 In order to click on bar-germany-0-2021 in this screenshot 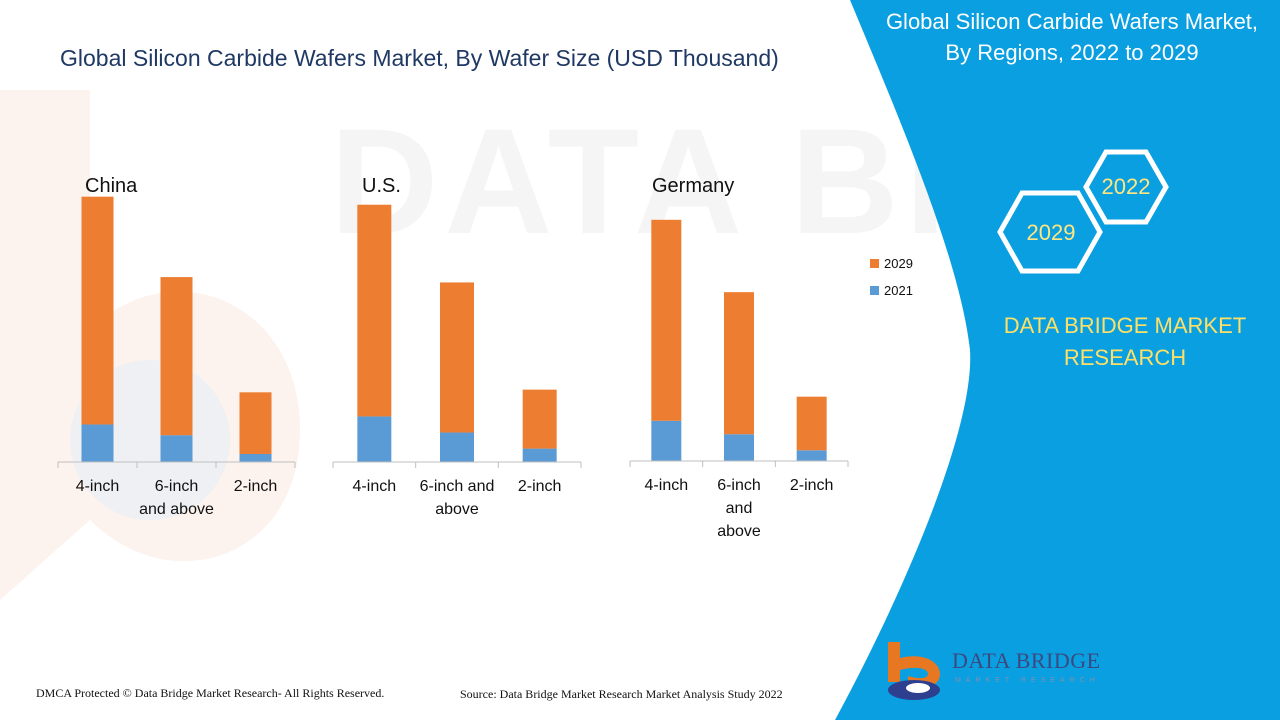, I will do `click(666, 440)`.